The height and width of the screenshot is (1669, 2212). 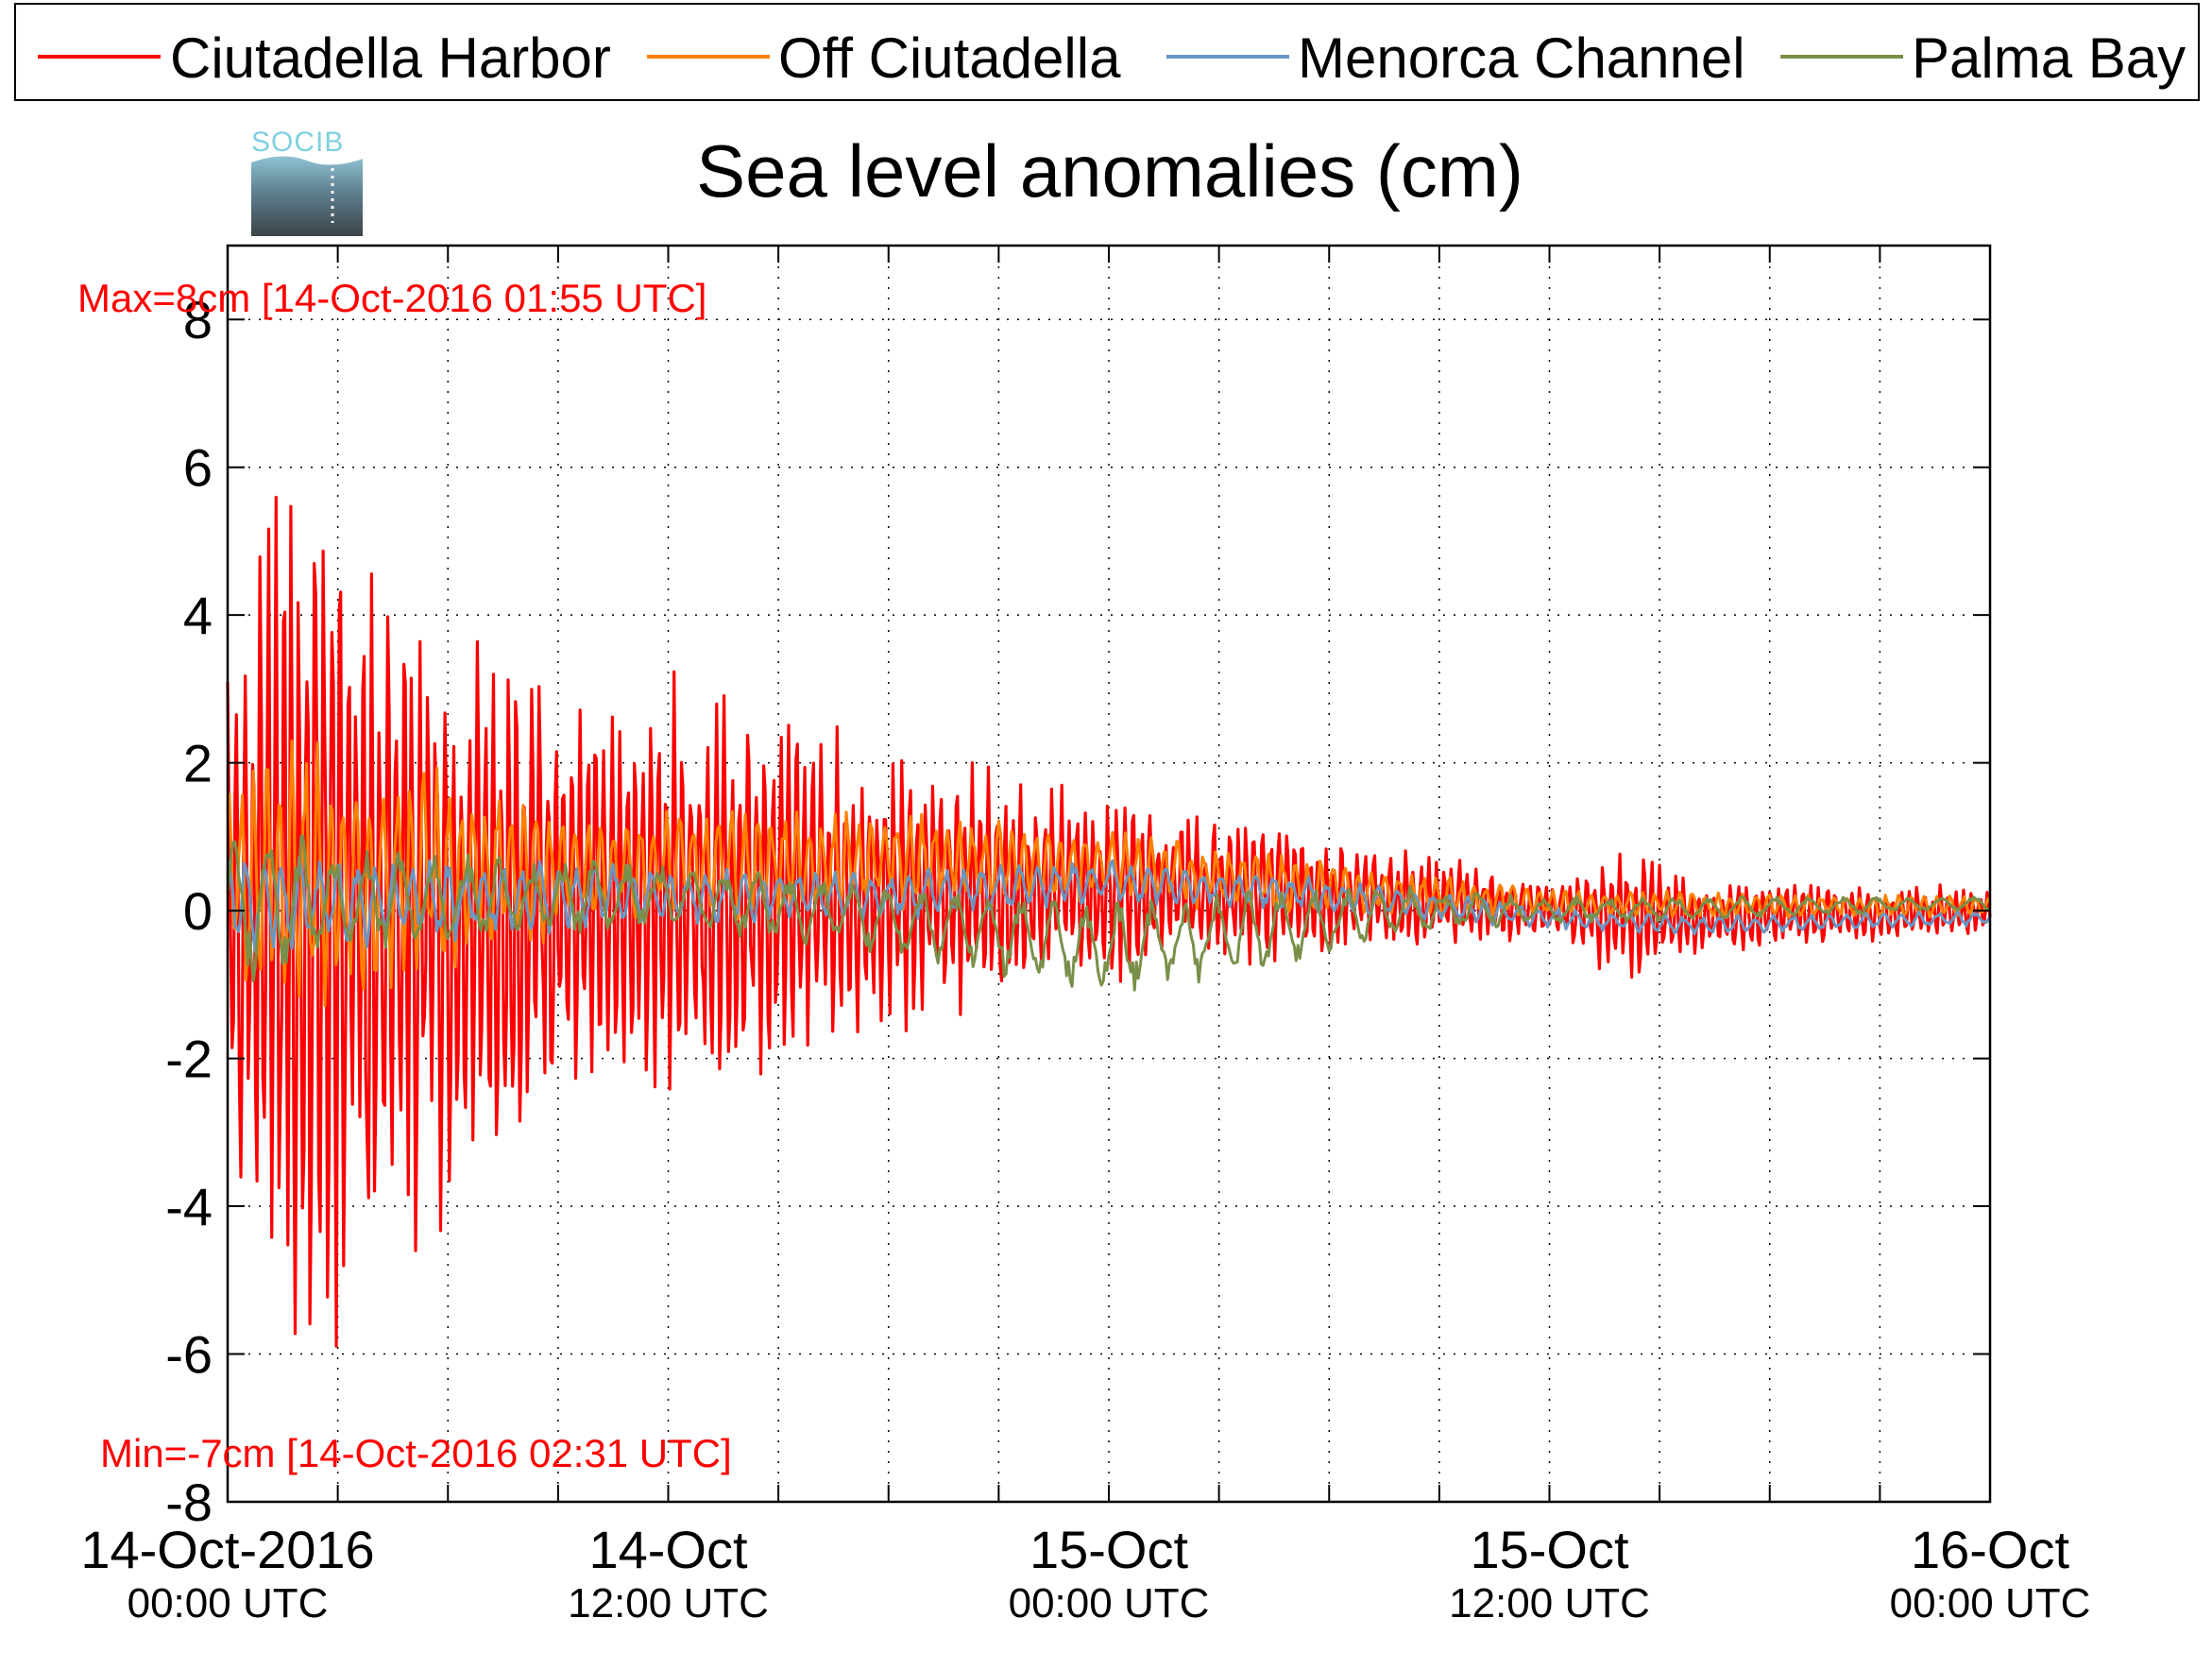 I want to click on y-tick-label: 0, so click(x=198, y=911).